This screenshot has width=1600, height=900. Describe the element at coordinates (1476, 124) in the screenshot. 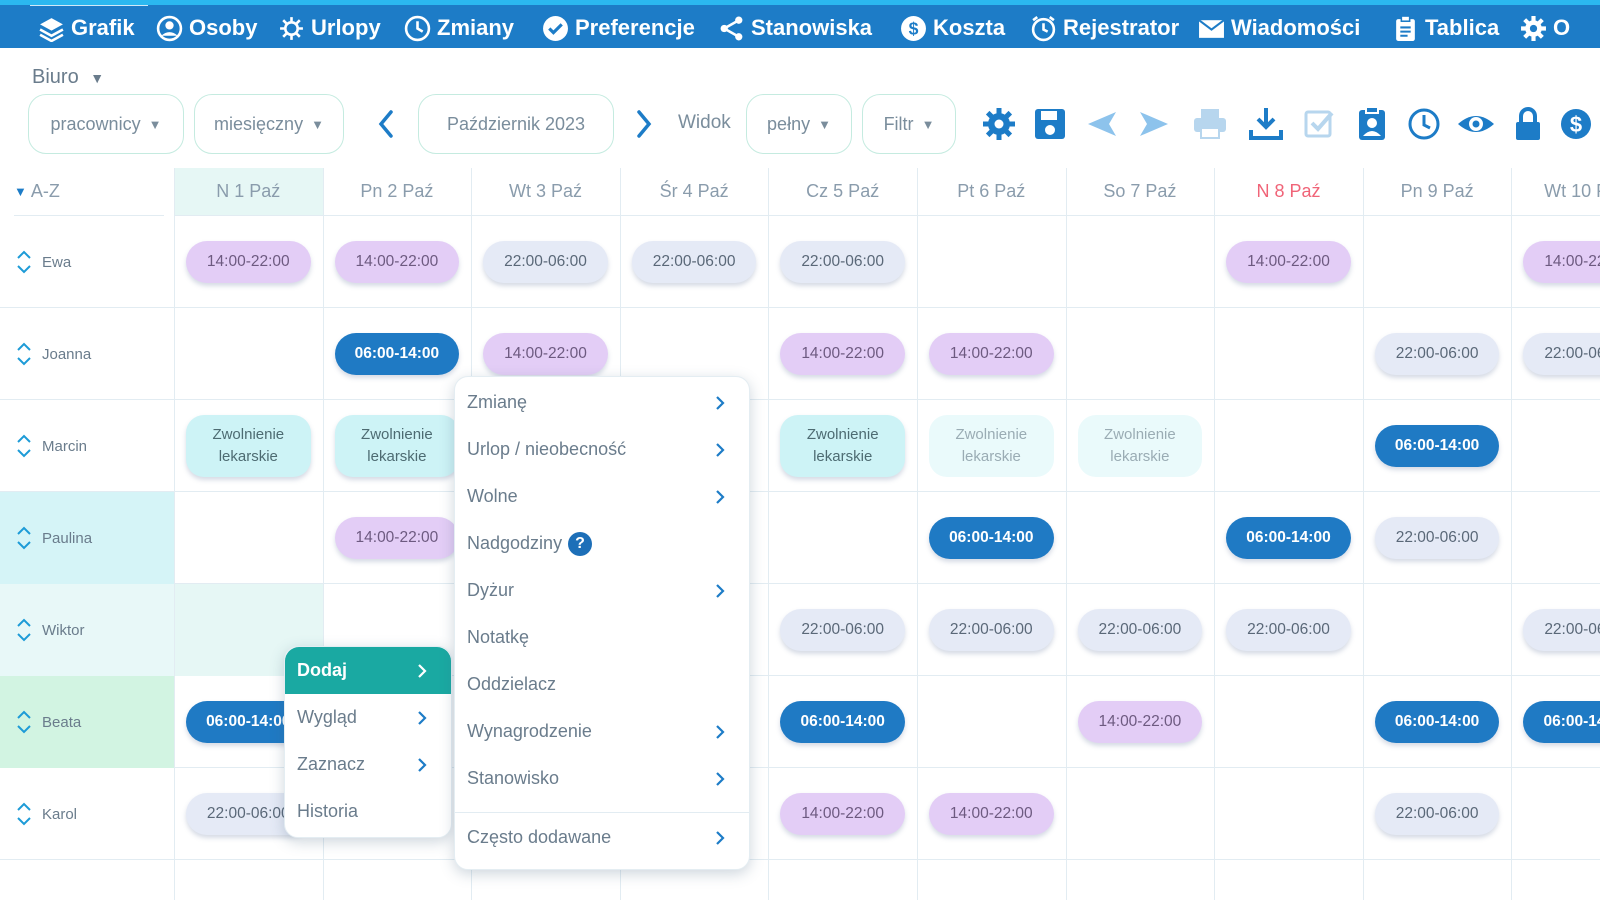

I see `eye-button` at that location.